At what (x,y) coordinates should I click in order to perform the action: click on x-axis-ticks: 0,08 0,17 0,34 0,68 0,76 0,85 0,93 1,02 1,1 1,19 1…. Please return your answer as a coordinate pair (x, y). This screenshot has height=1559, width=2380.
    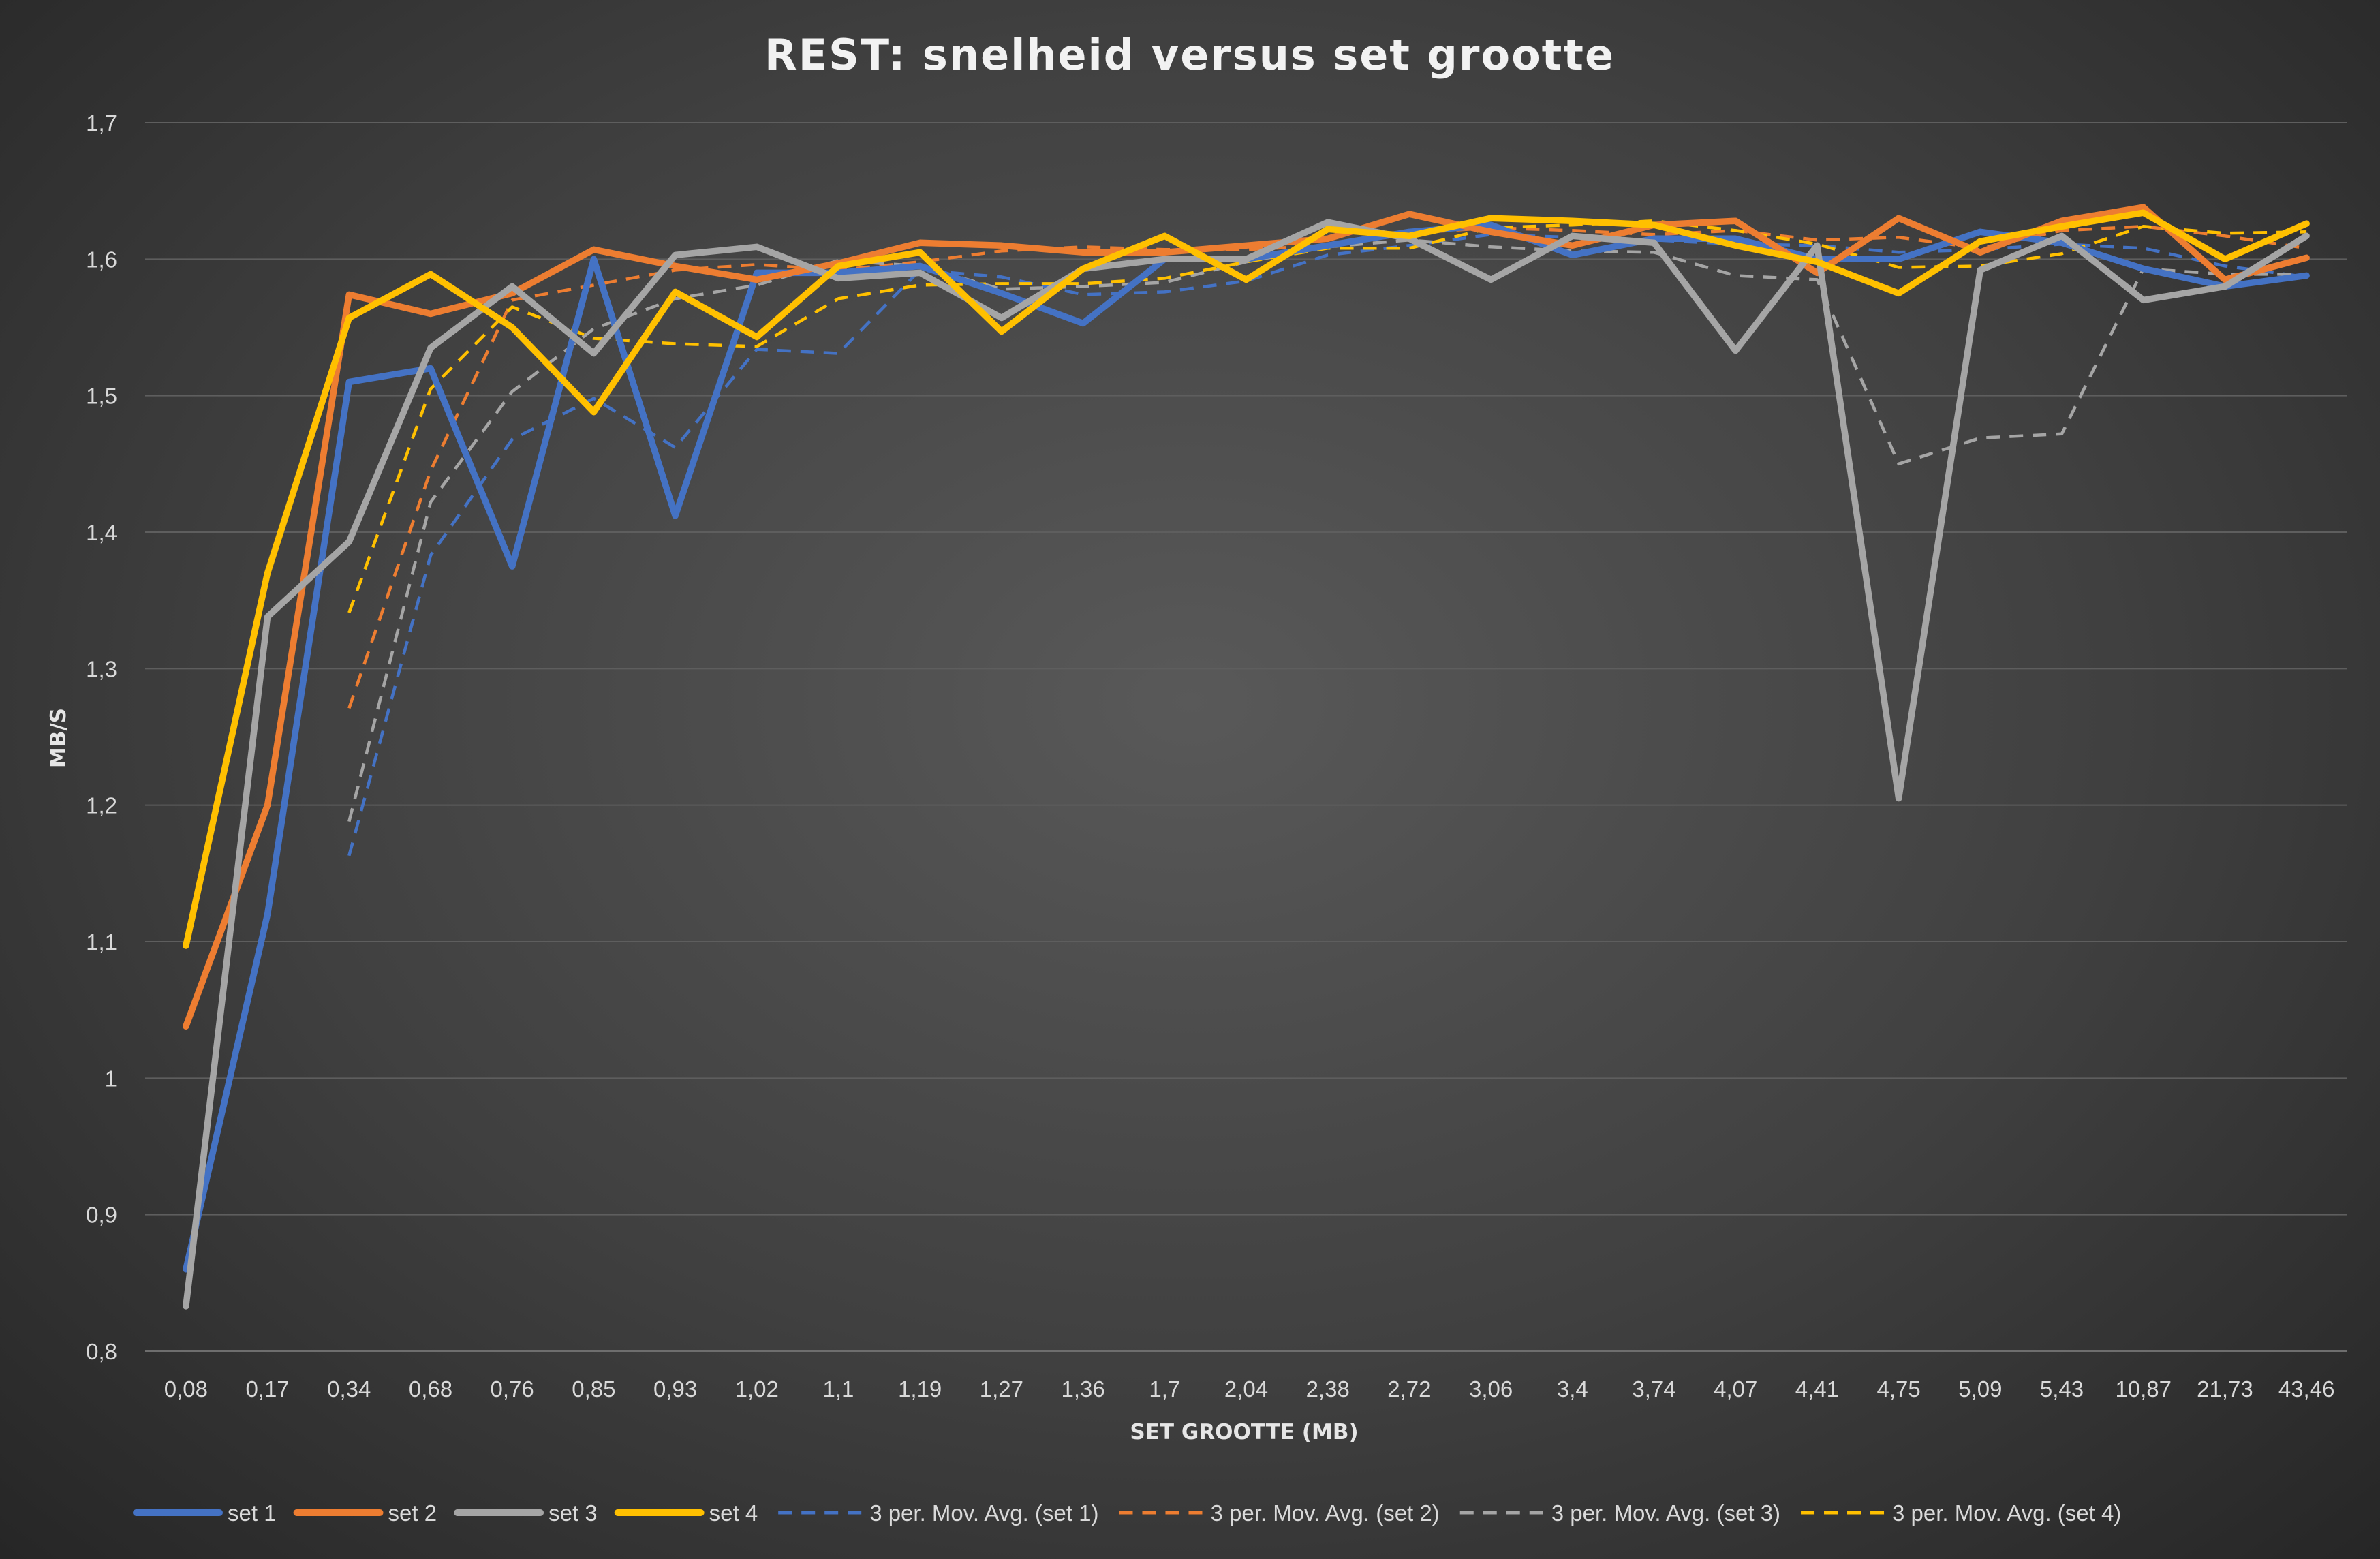
    Looking at the image, I should click on (1249, 1389).